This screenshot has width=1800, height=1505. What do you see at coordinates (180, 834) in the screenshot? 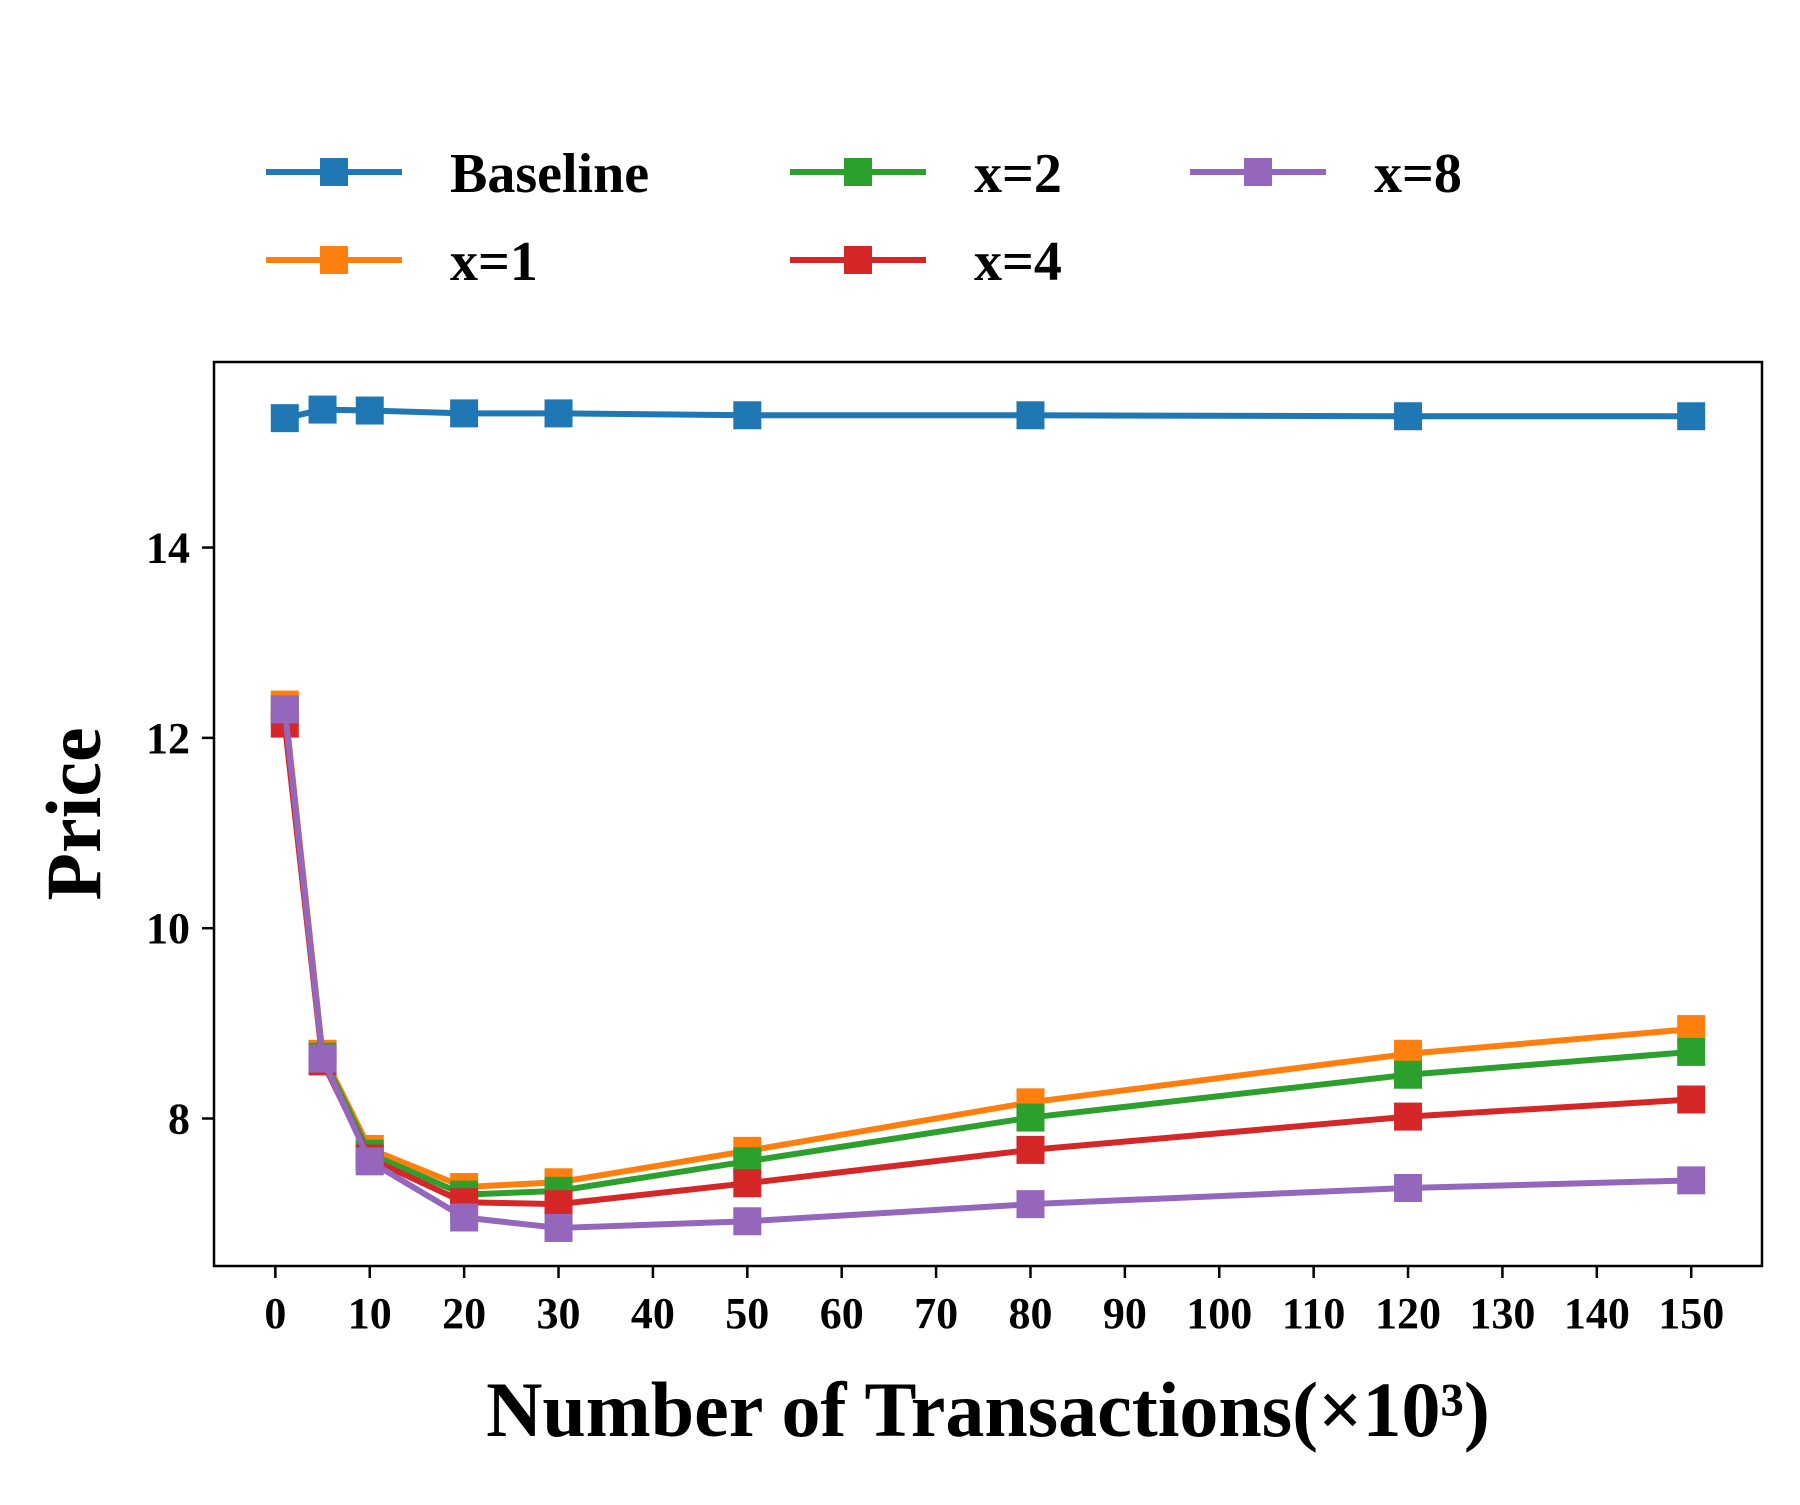
I see `y-axis: 8 10 12 14` at bounding box center [180, 834].